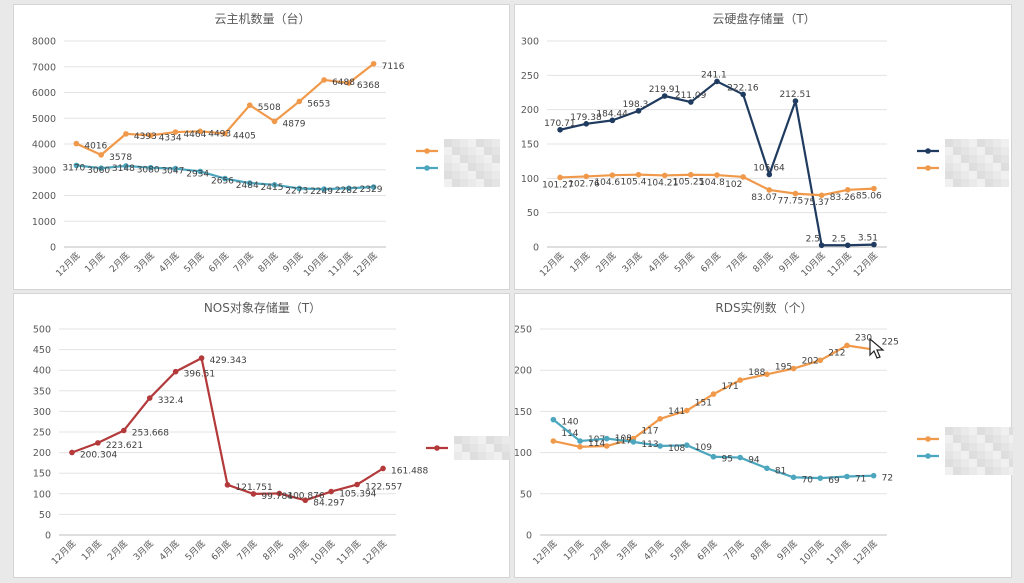 This screenshot has width=1024, height=583. Describe the element at coordinates (808, 480) in the screenshot. I see `data-label: 70` at that location.